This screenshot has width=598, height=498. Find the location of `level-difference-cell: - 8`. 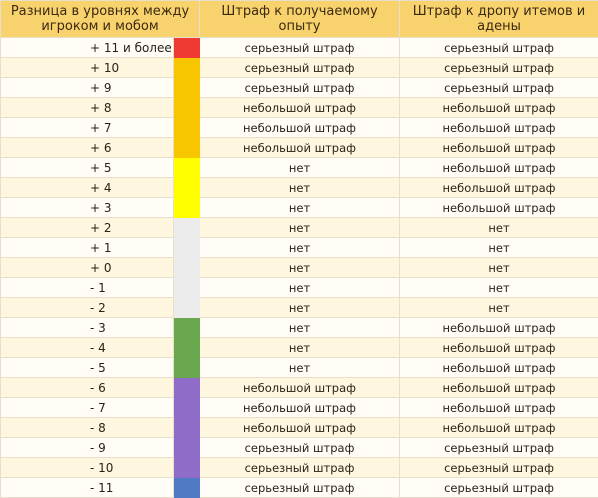

level-difference-cell: - 8 is located at coordinates (87, 428).